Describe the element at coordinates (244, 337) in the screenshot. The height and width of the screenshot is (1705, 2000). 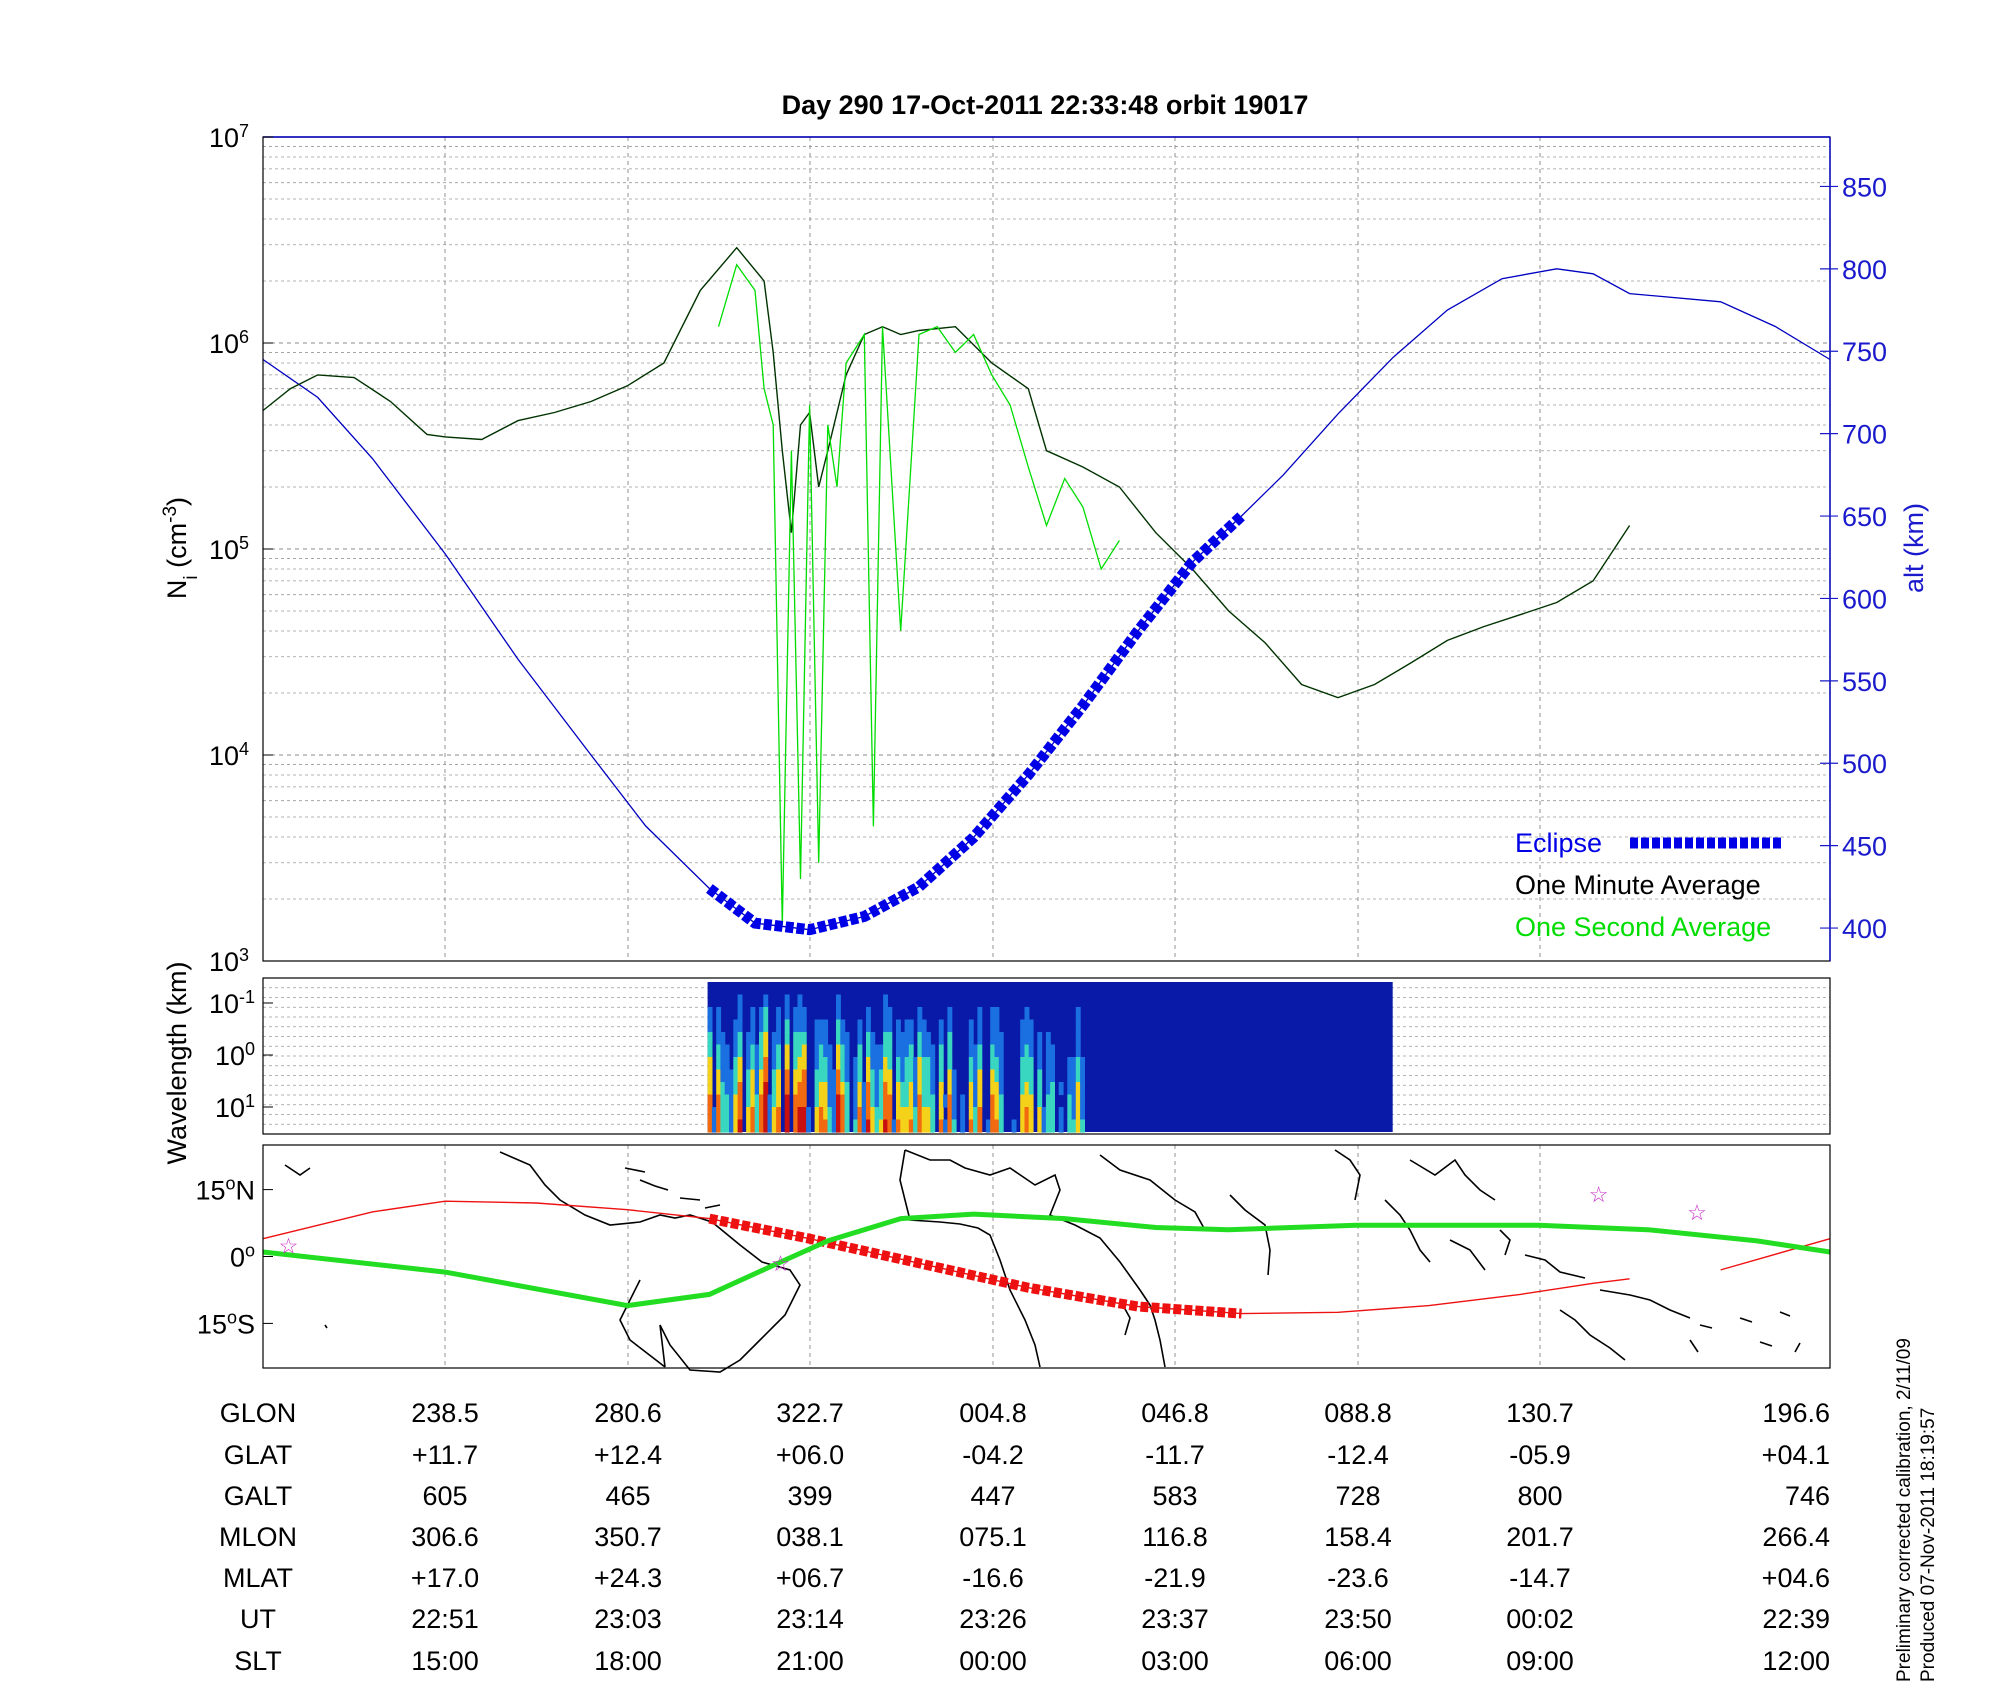
I see `tick-exponent: 6` at that location.